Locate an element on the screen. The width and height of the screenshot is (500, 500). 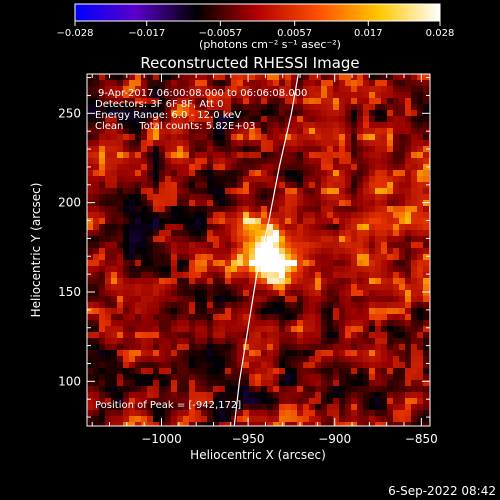
solar-limb-line is located at coordinates (266, 250).